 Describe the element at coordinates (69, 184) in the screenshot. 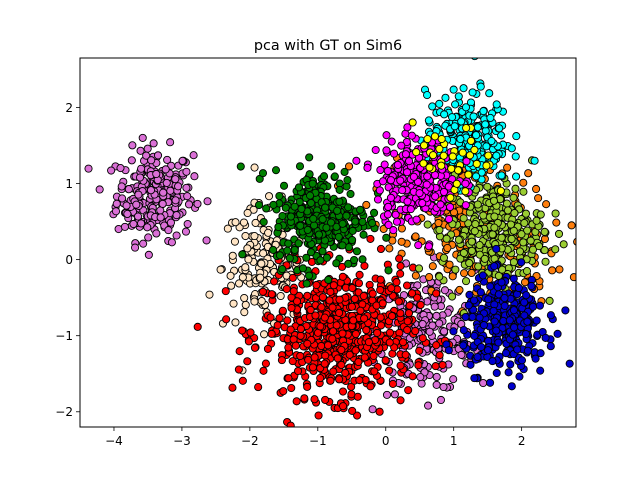

I see `y-tick-label: 1` at that location.